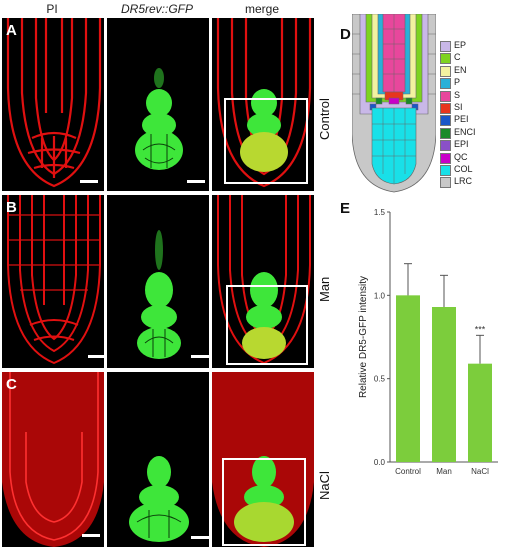  What do you see at coordinates (480, 329) in the screenshot?
I see `significance-label: ***` at bounding box center [480, 329].